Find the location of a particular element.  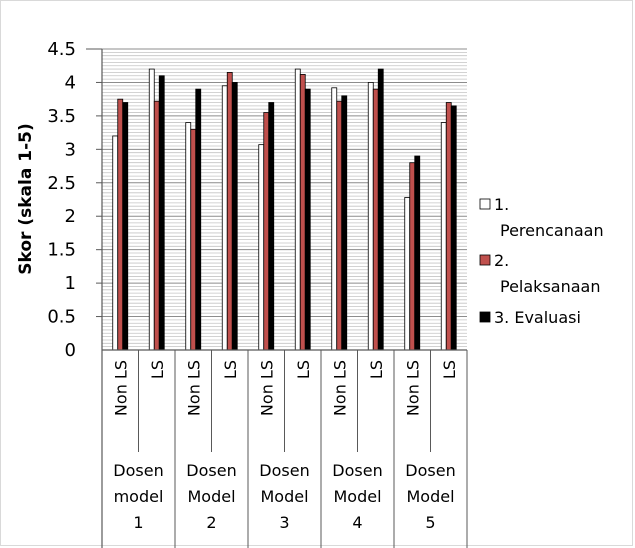

y-tick-label: 1 is located at coordinates (70, 283).